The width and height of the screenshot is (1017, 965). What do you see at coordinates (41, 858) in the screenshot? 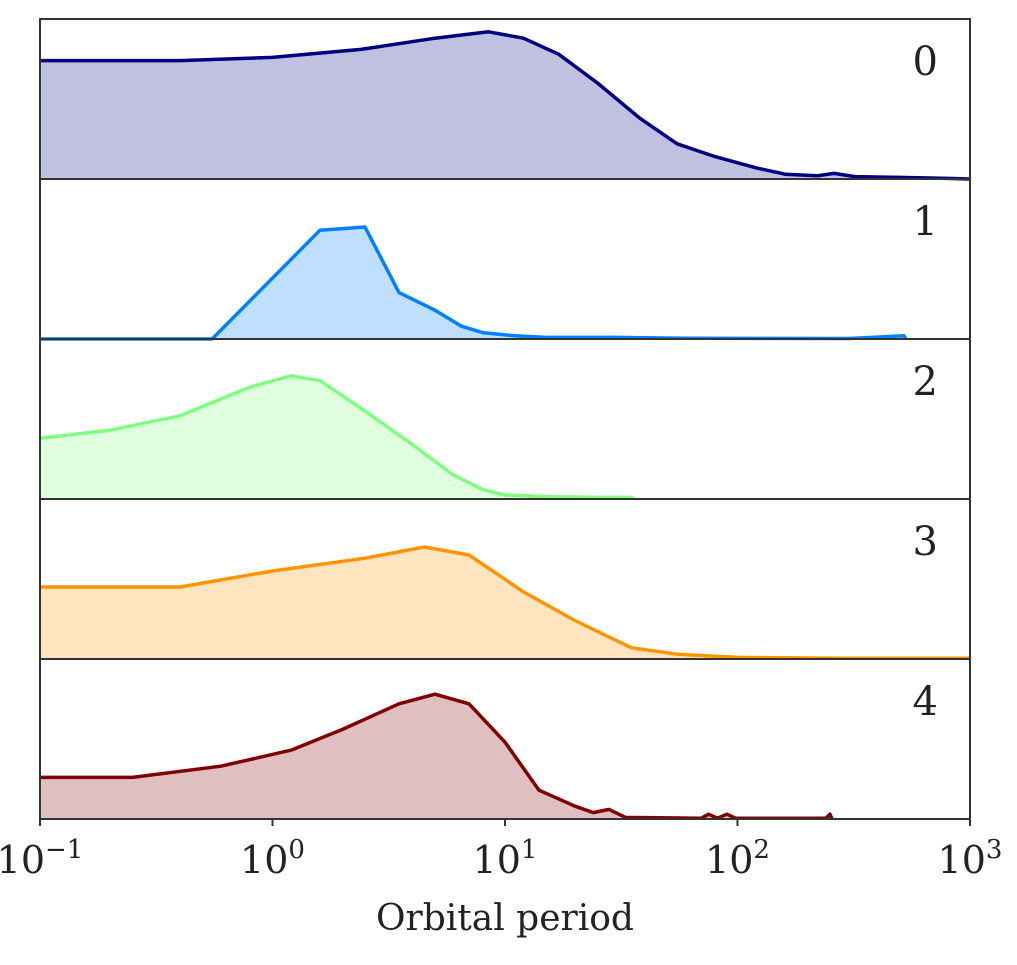
I see `x-tick-label: 10⁻¹` at bounding box center [41, 858].